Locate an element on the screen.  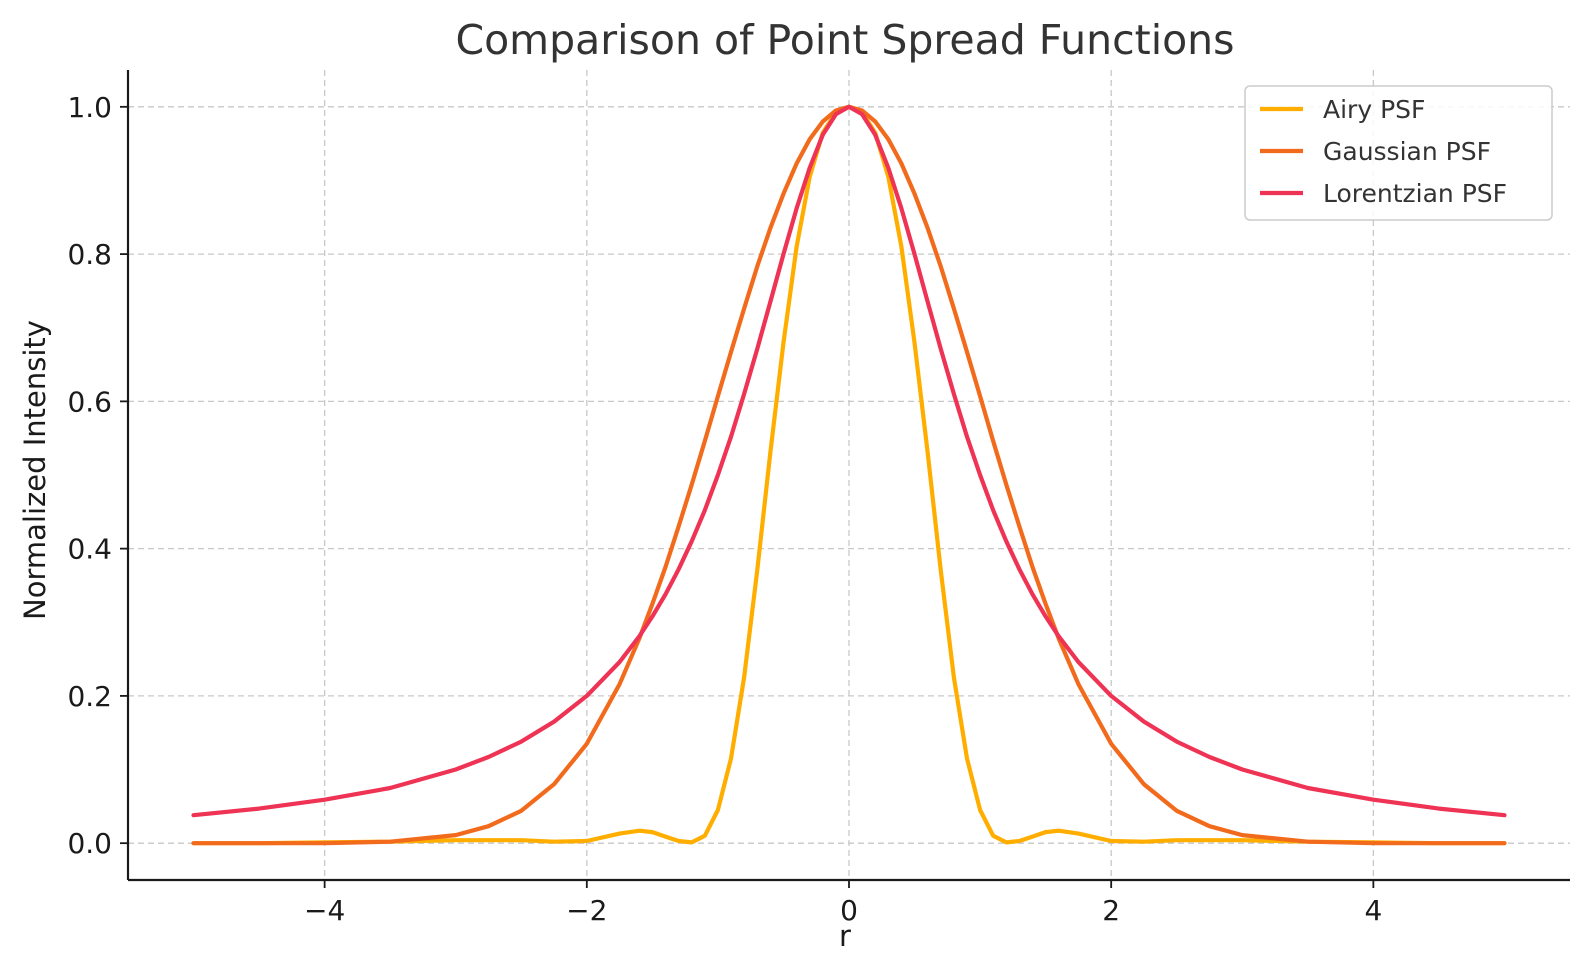
y-tick-label: 1.0 is located at coordinates (89, 107).